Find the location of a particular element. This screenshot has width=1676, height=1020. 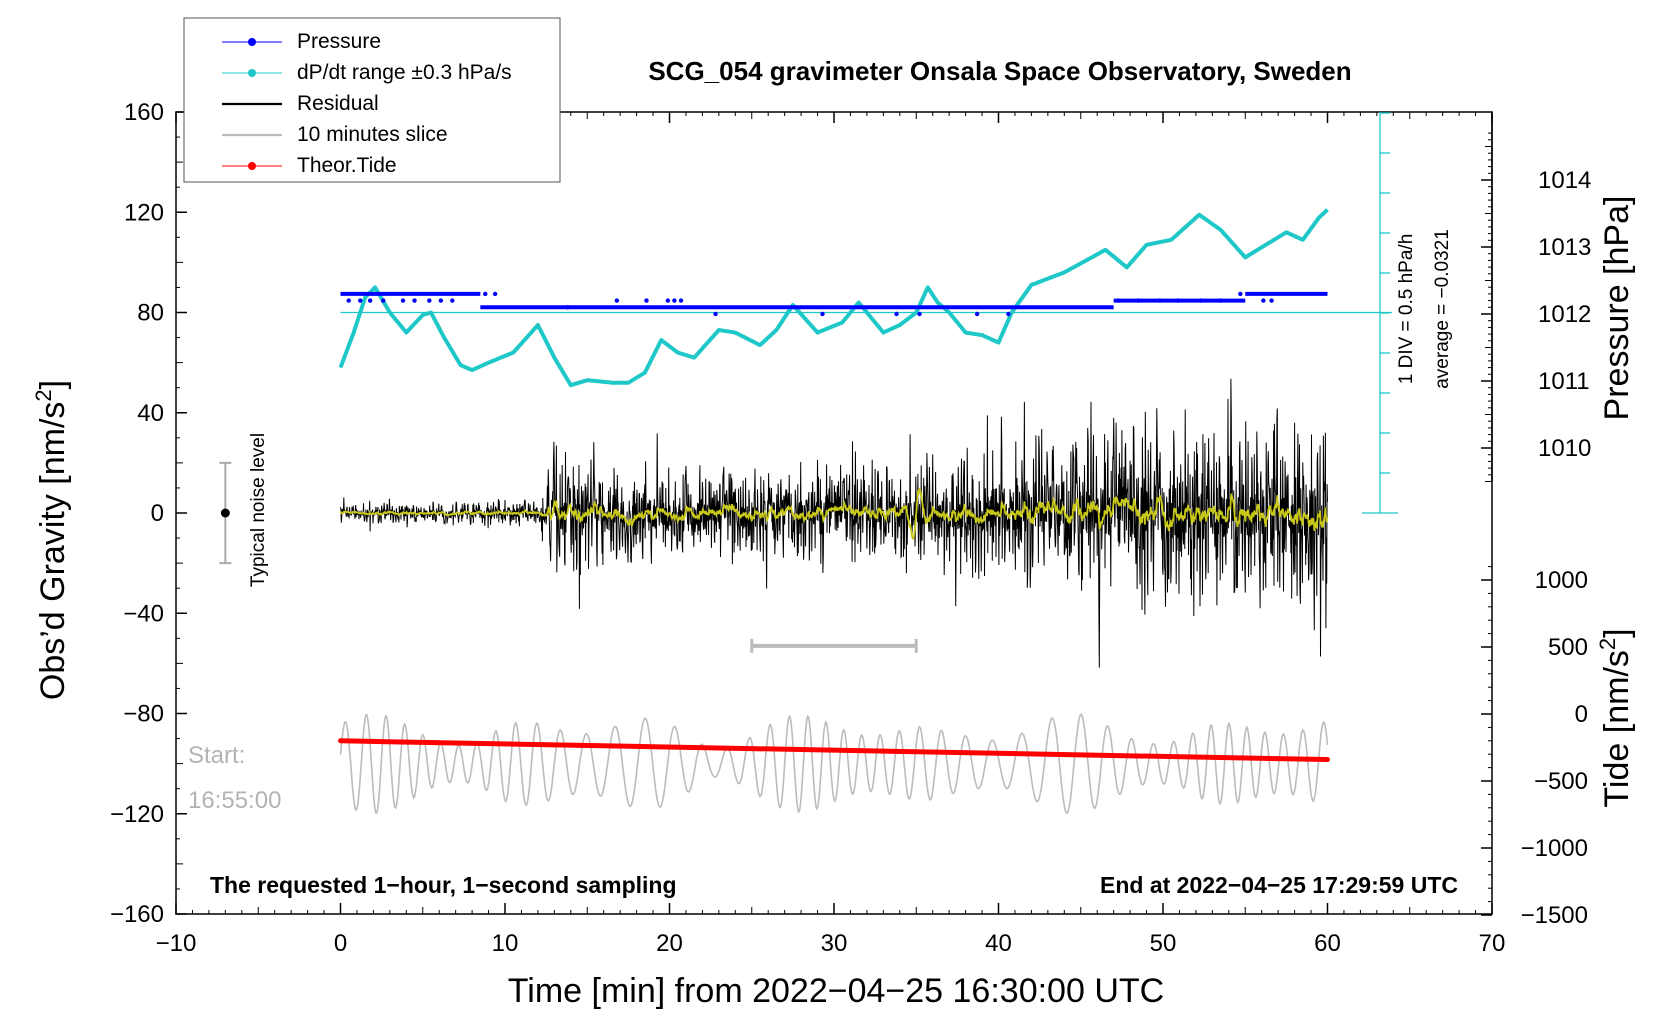

y-axis-title-left-sup: 2 is located at coordinates (43, 395).